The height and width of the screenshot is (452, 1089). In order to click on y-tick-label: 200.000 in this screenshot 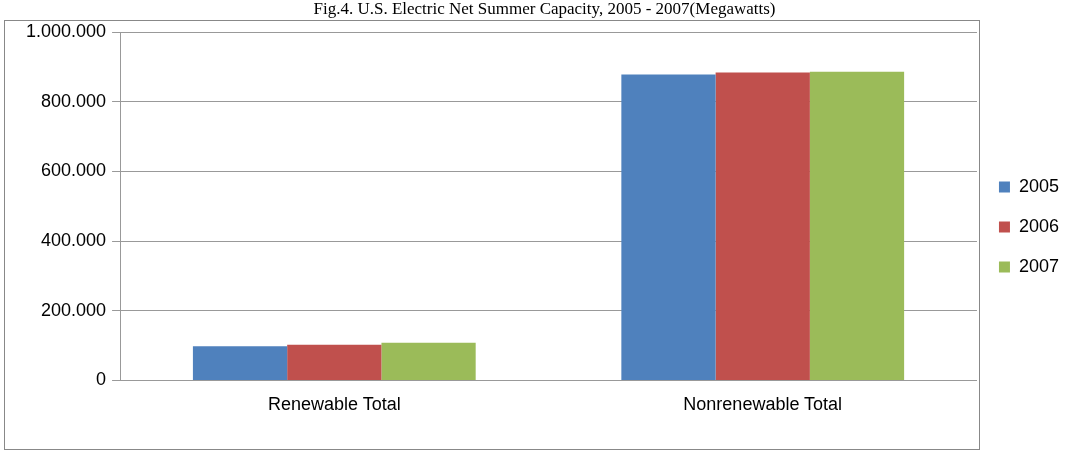, I will do `click(74, 309)`.